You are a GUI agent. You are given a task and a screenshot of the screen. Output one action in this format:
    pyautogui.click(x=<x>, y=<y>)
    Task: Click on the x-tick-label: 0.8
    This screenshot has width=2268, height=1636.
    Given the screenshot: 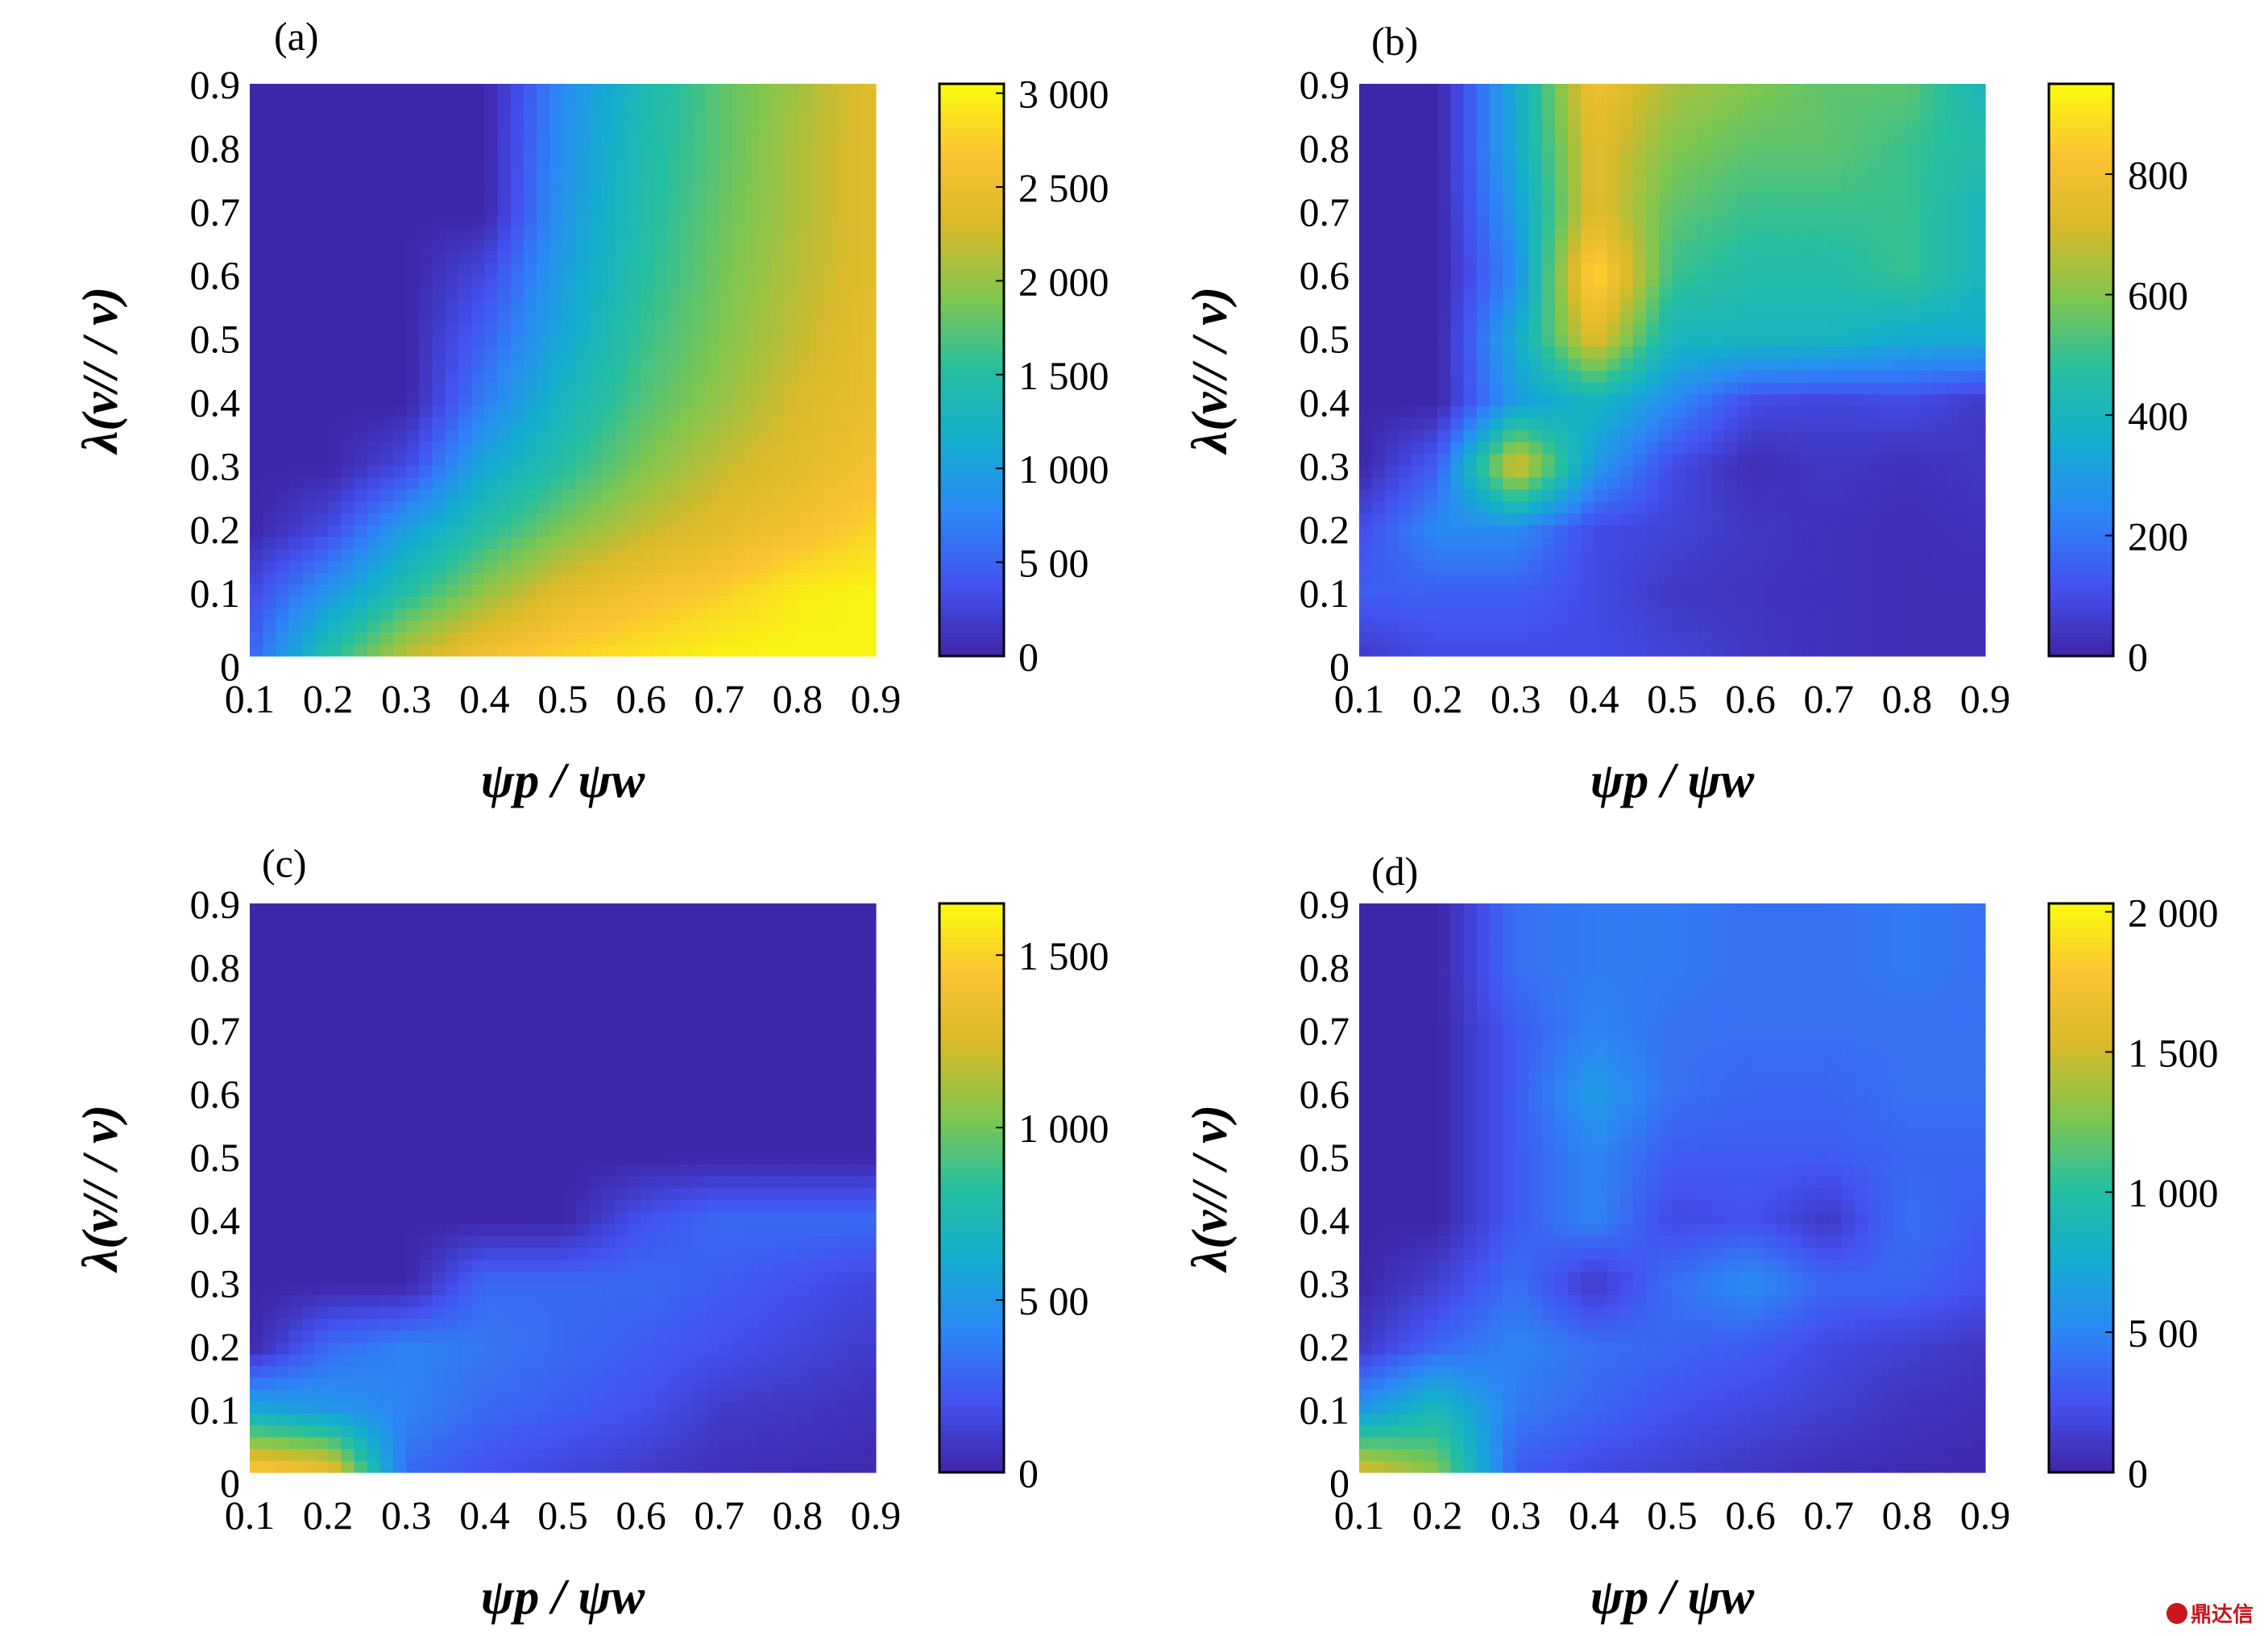 What is the action you would take?
    pyautogui.click(x=1907, y=698)
    